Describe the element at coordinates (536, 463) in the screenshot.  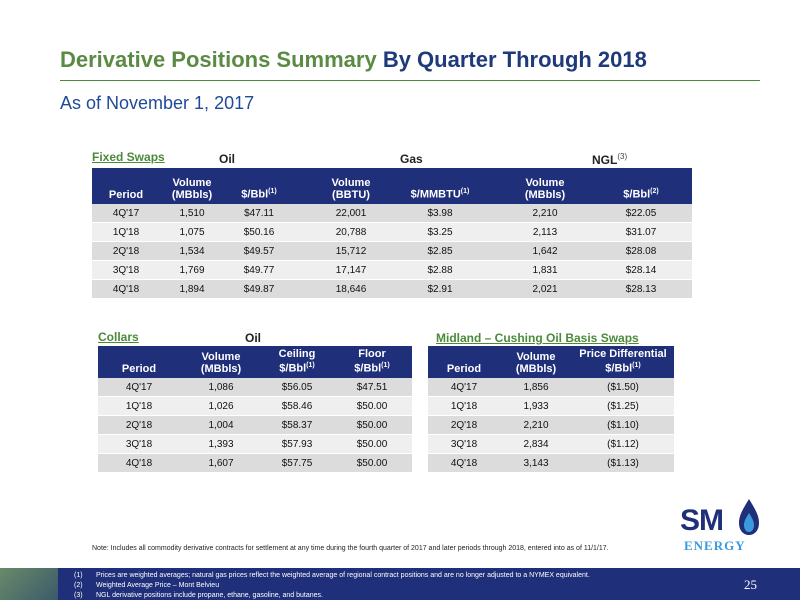
I see `cell-volume: 3,143` at that location.